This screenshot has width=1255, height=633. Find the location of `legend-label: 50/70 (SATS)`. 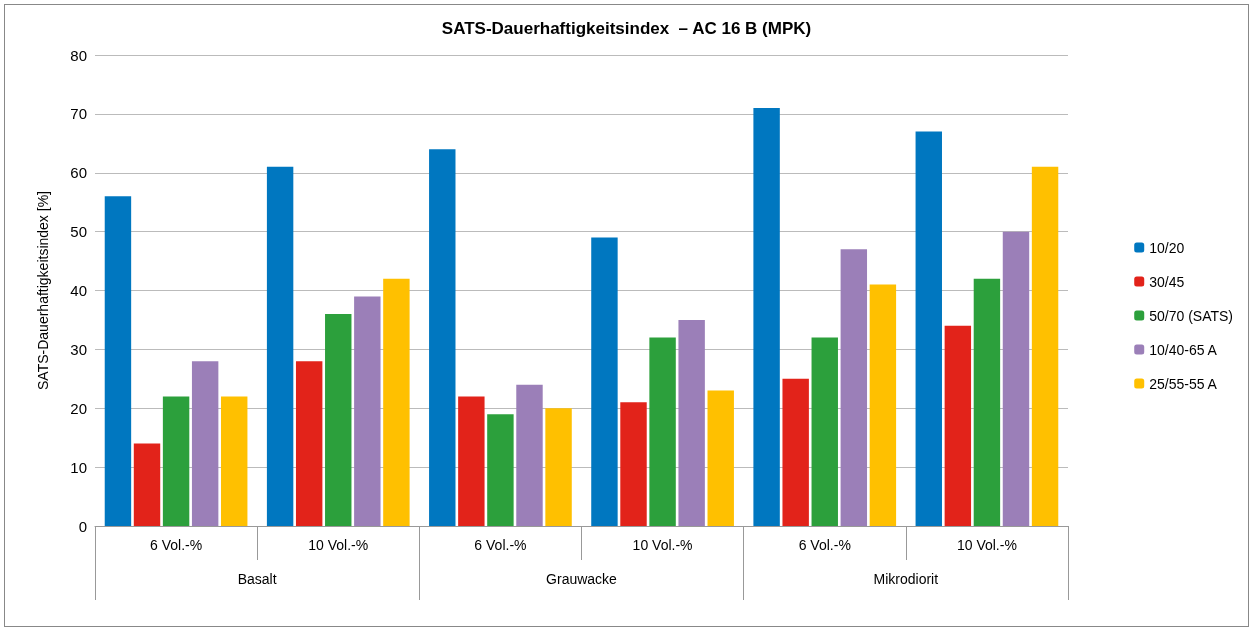

legend-label: 50/70 (SATS) is located at coordinates (1191, 315).